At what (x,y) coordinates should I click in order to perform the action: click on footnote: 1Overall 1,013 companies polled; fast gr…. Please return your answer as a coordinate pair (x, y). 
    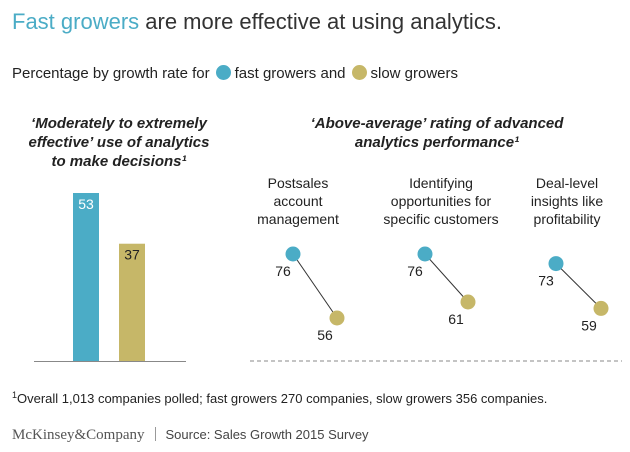
    Looking at the image, I should click on (279, 397).